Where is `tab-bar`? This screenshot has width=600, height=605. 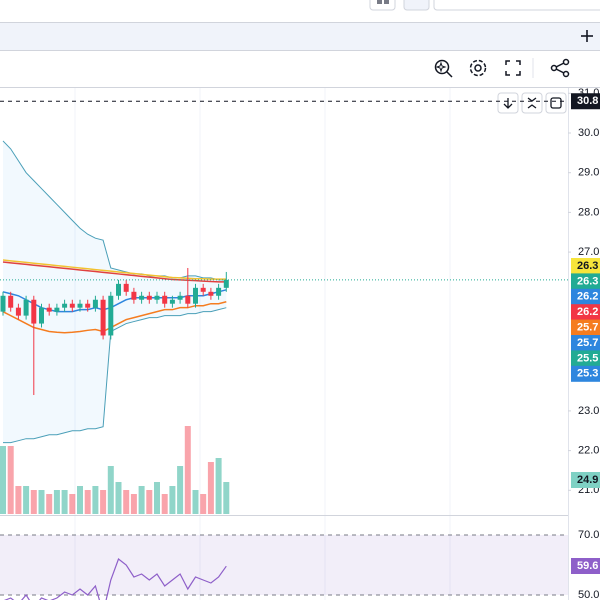 tab-bar is located at coordinates (300, 36).